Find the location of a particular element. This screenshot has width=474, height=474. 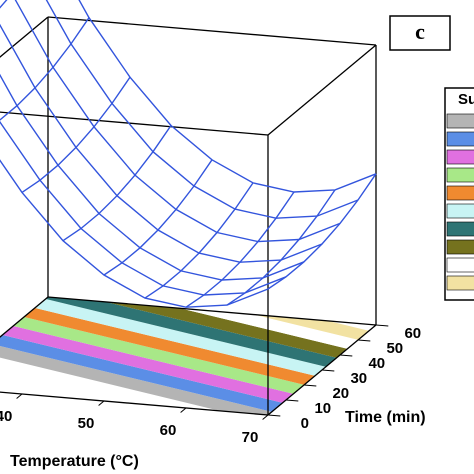

y-tick-label: 40 is located at coordinates (376, 363).